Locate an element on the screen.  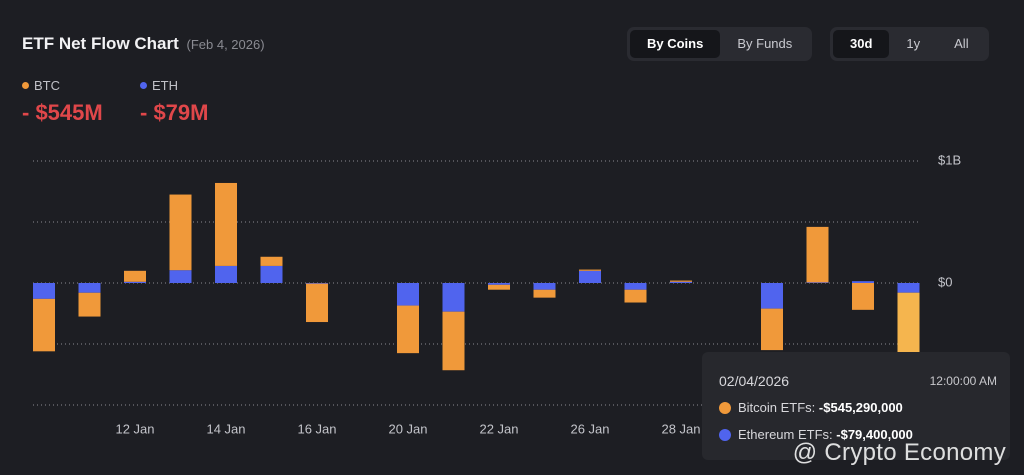
x-tick-label: 12 Jan is located at coordinates (134, 428).